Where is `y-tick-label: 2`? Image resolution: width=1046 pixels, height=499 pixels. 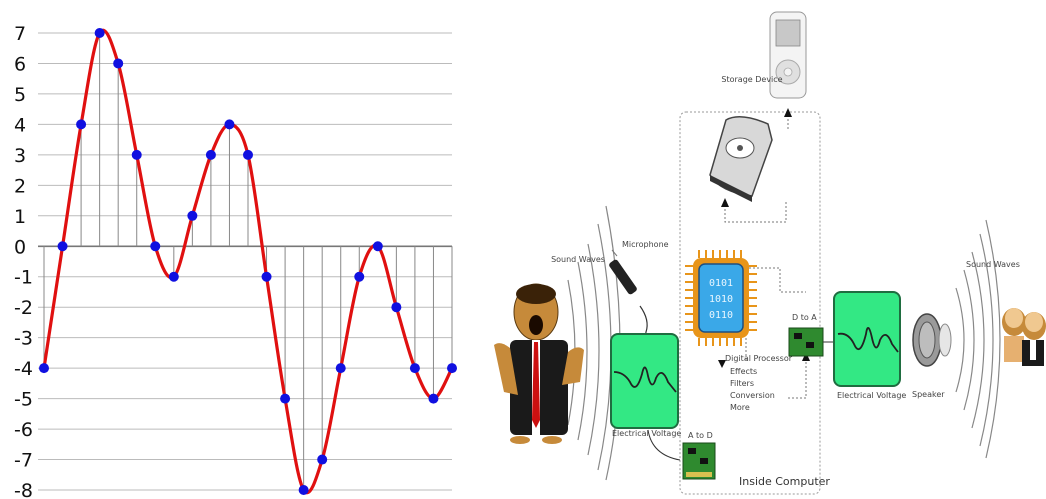
y-tick-label: 2 is located at coordinates (20, 186).